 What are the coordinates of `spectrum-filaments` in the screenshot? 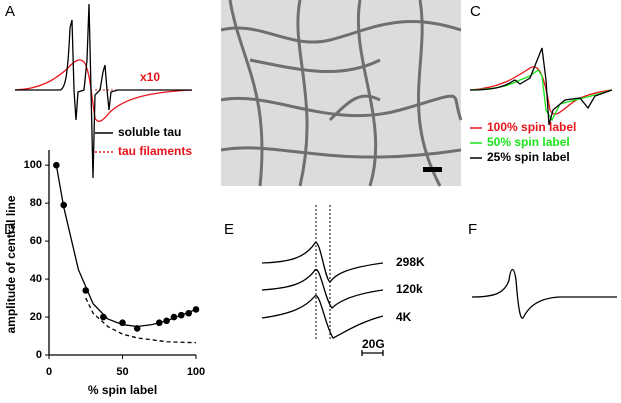 It's located at (103, 91).